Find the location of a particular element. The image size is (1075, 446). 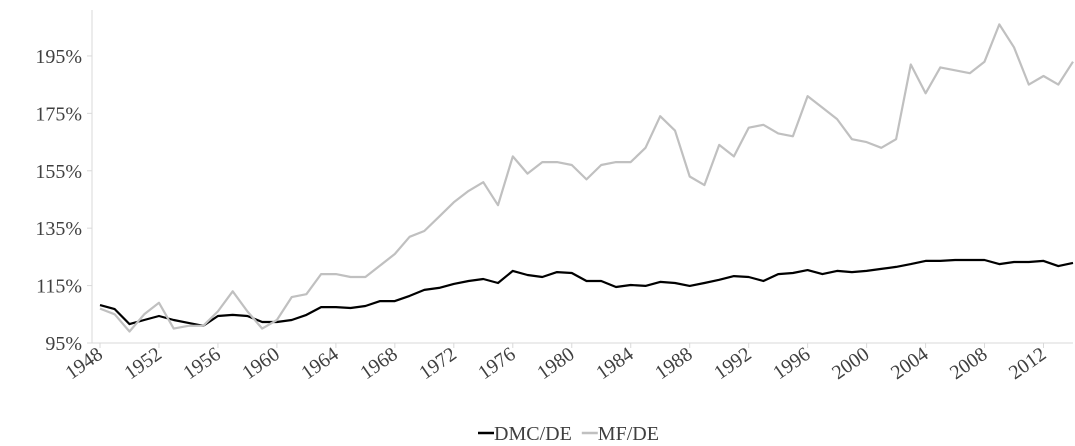

y-tick-label: 155% is located at coordinates (58, 172).